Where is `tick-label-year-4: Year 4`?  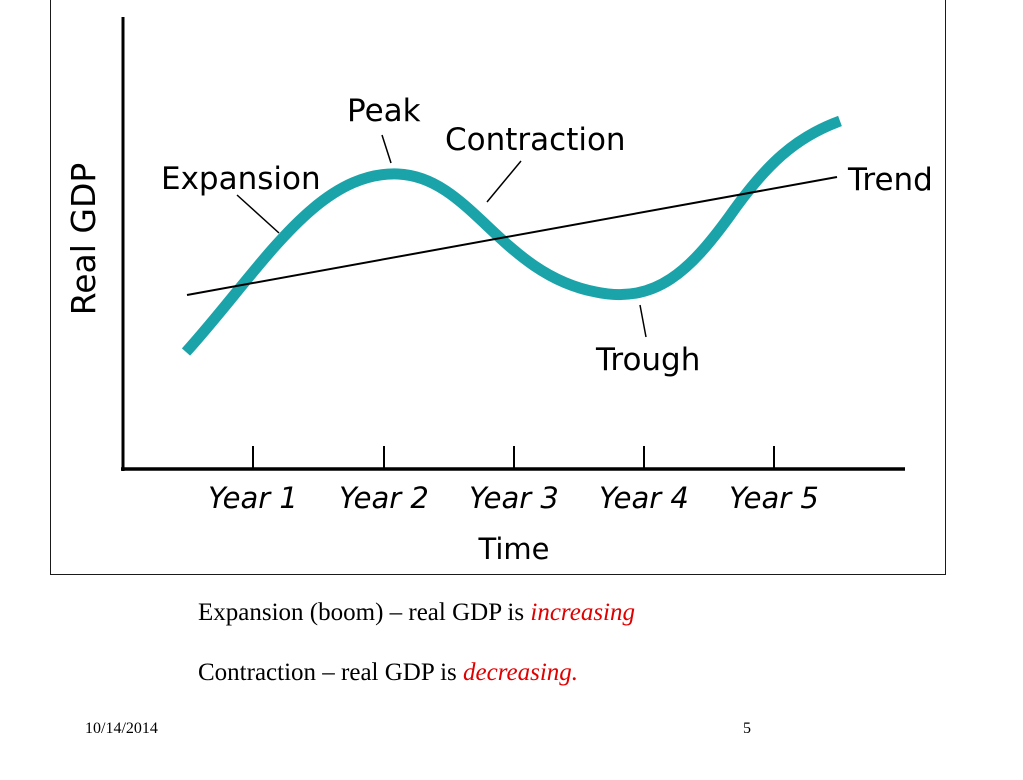
tick-label-year-4: Year 4 is located at coordinates (644, 498).